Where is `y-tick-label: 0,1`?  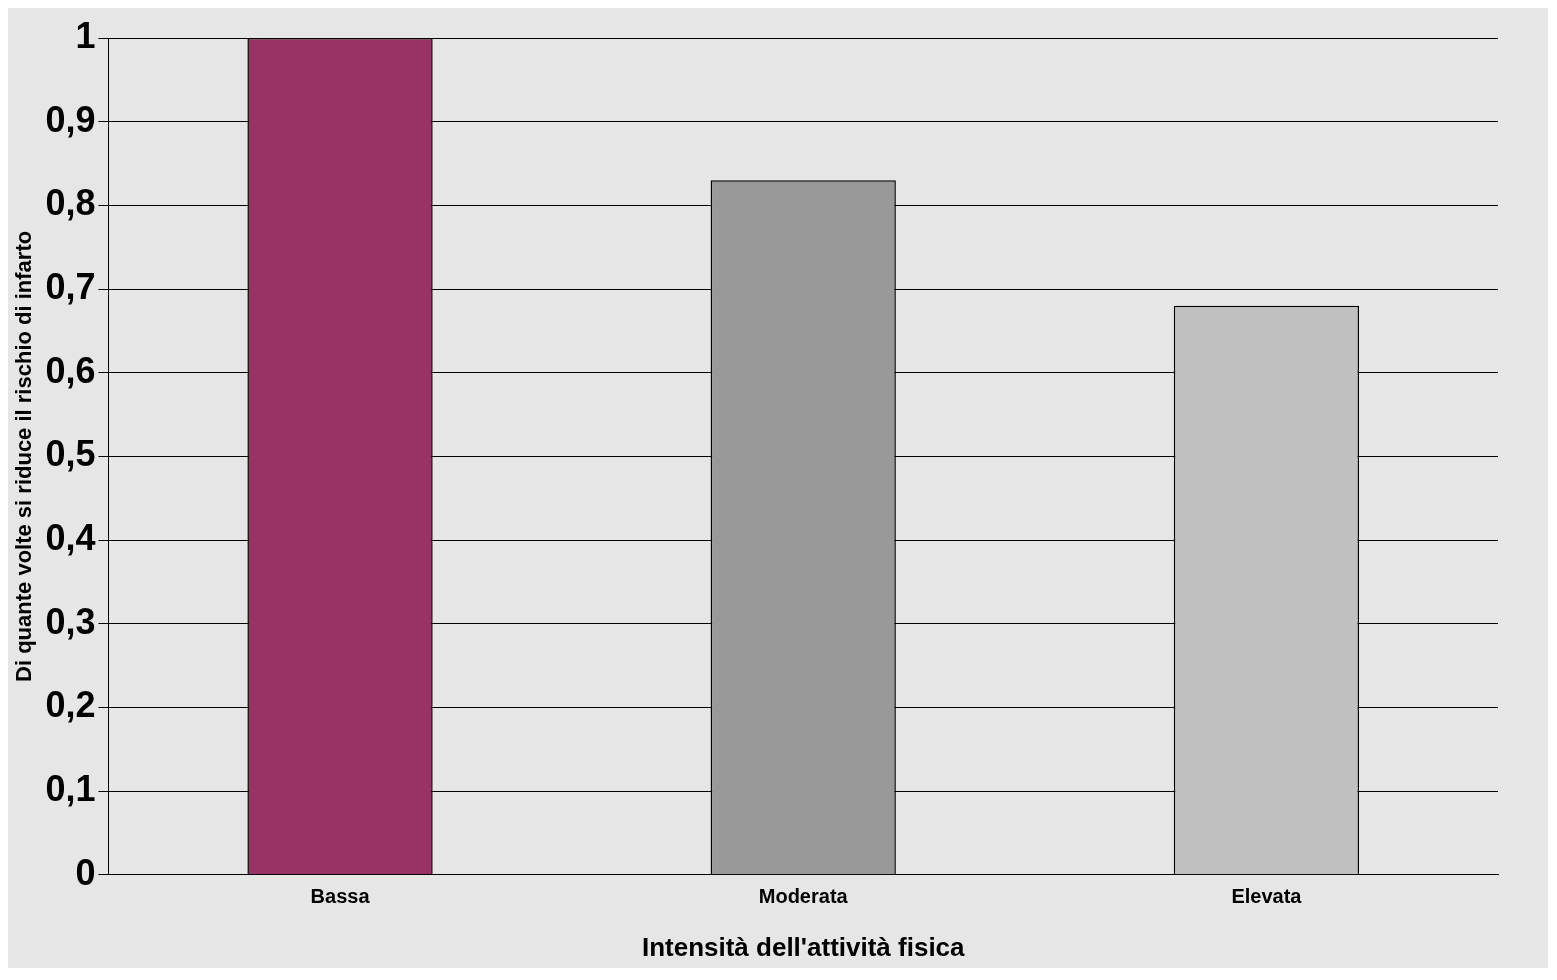
y-tick-label: 0,1 is located at coordinates (70, 789).